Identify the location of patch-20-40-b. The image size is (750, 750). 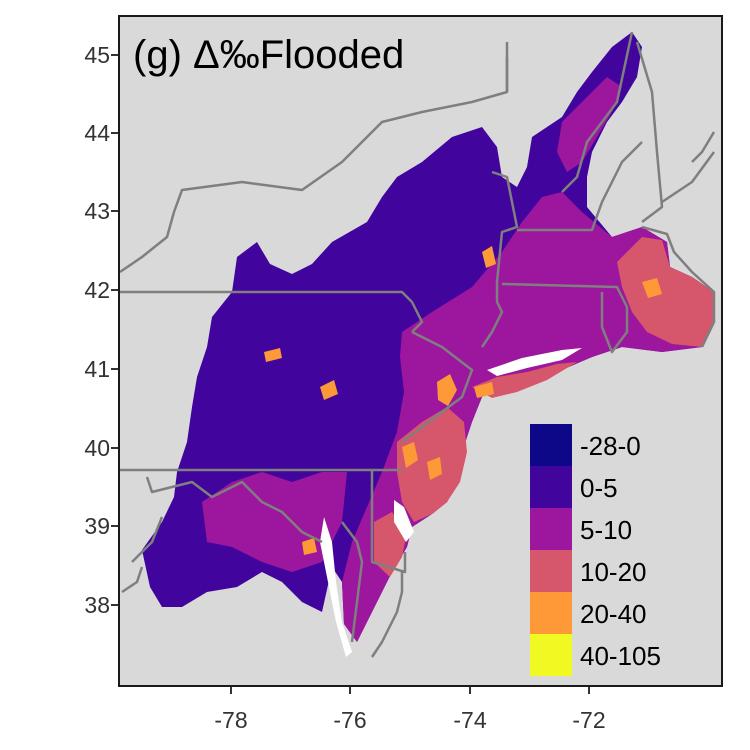
(410, 455).